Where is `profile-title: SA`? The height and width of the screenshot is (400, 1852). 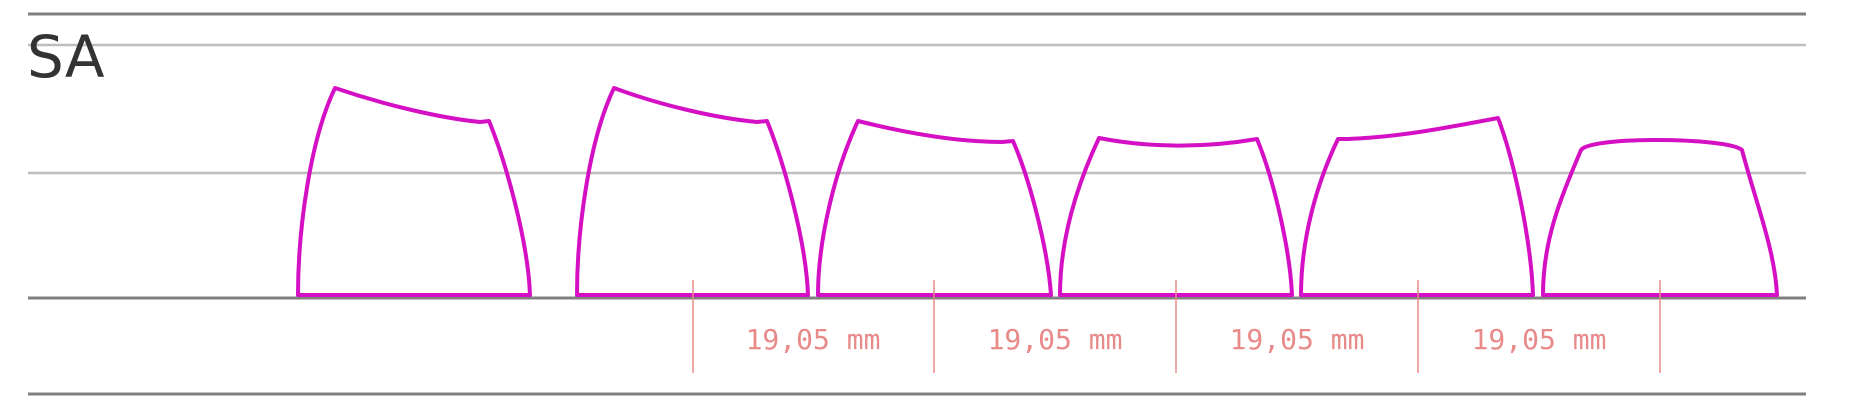
profile-title: SA is located at coordinates (66, 57).